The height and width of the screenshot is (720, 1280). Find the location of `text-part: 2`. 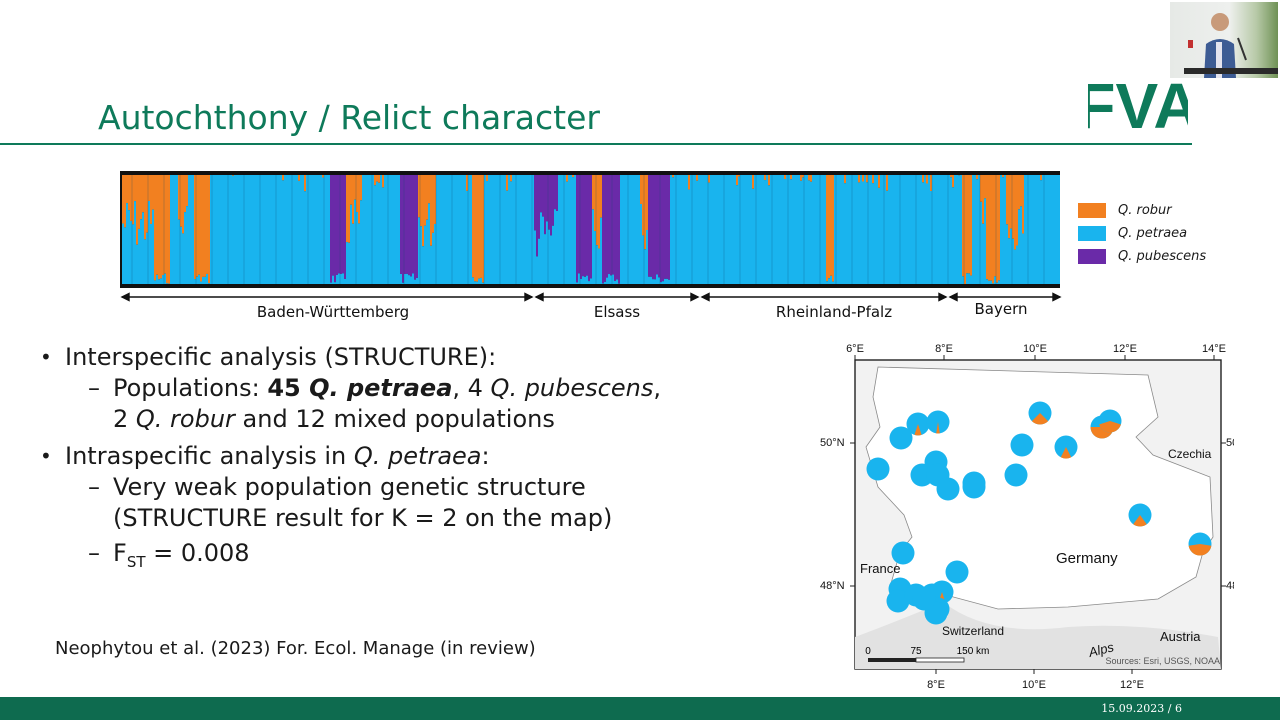

text-part: 2 is located at coordinates (124, 419).